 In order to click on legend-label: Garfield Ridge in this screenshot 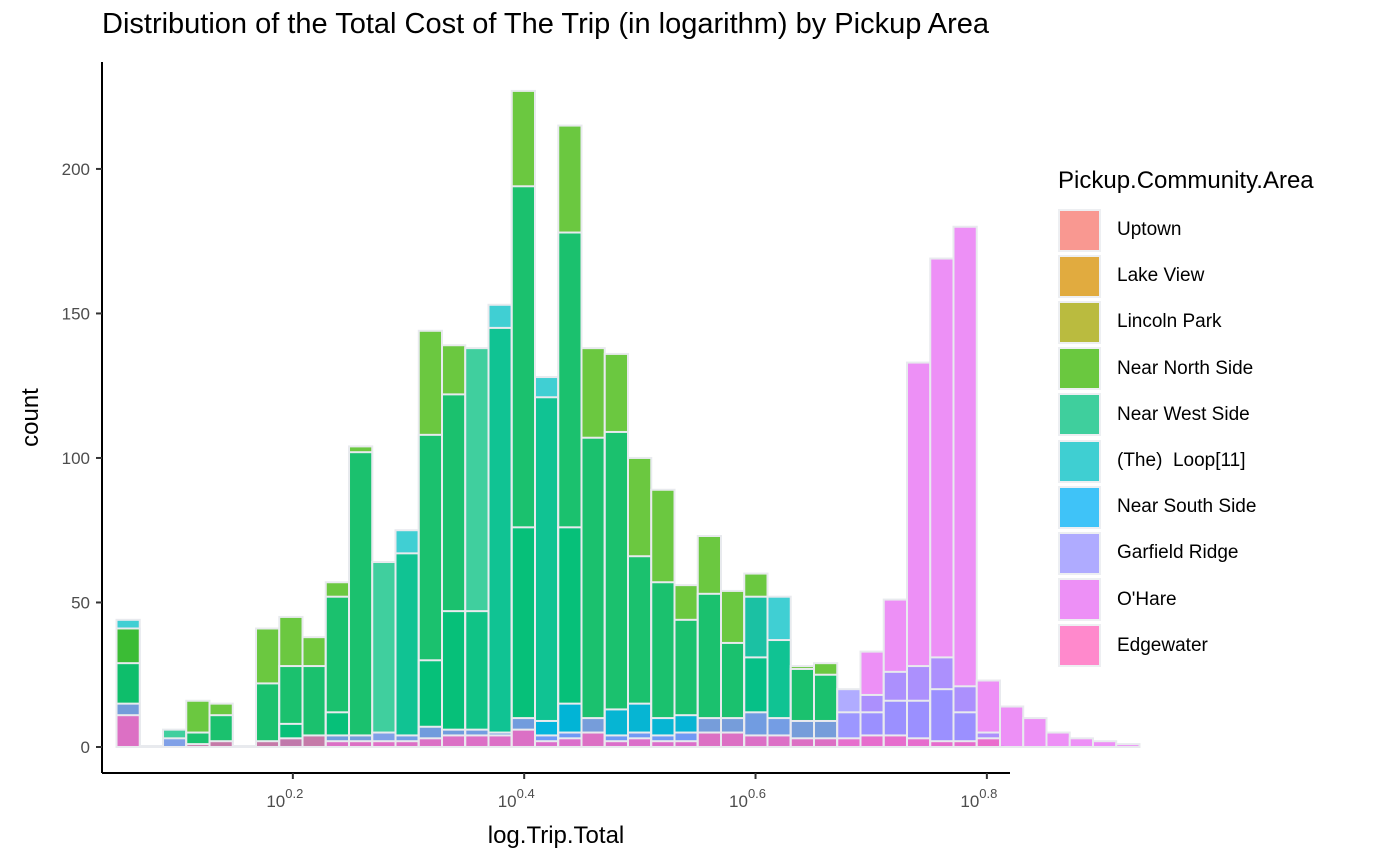, I will do `click(1178, 553)`.